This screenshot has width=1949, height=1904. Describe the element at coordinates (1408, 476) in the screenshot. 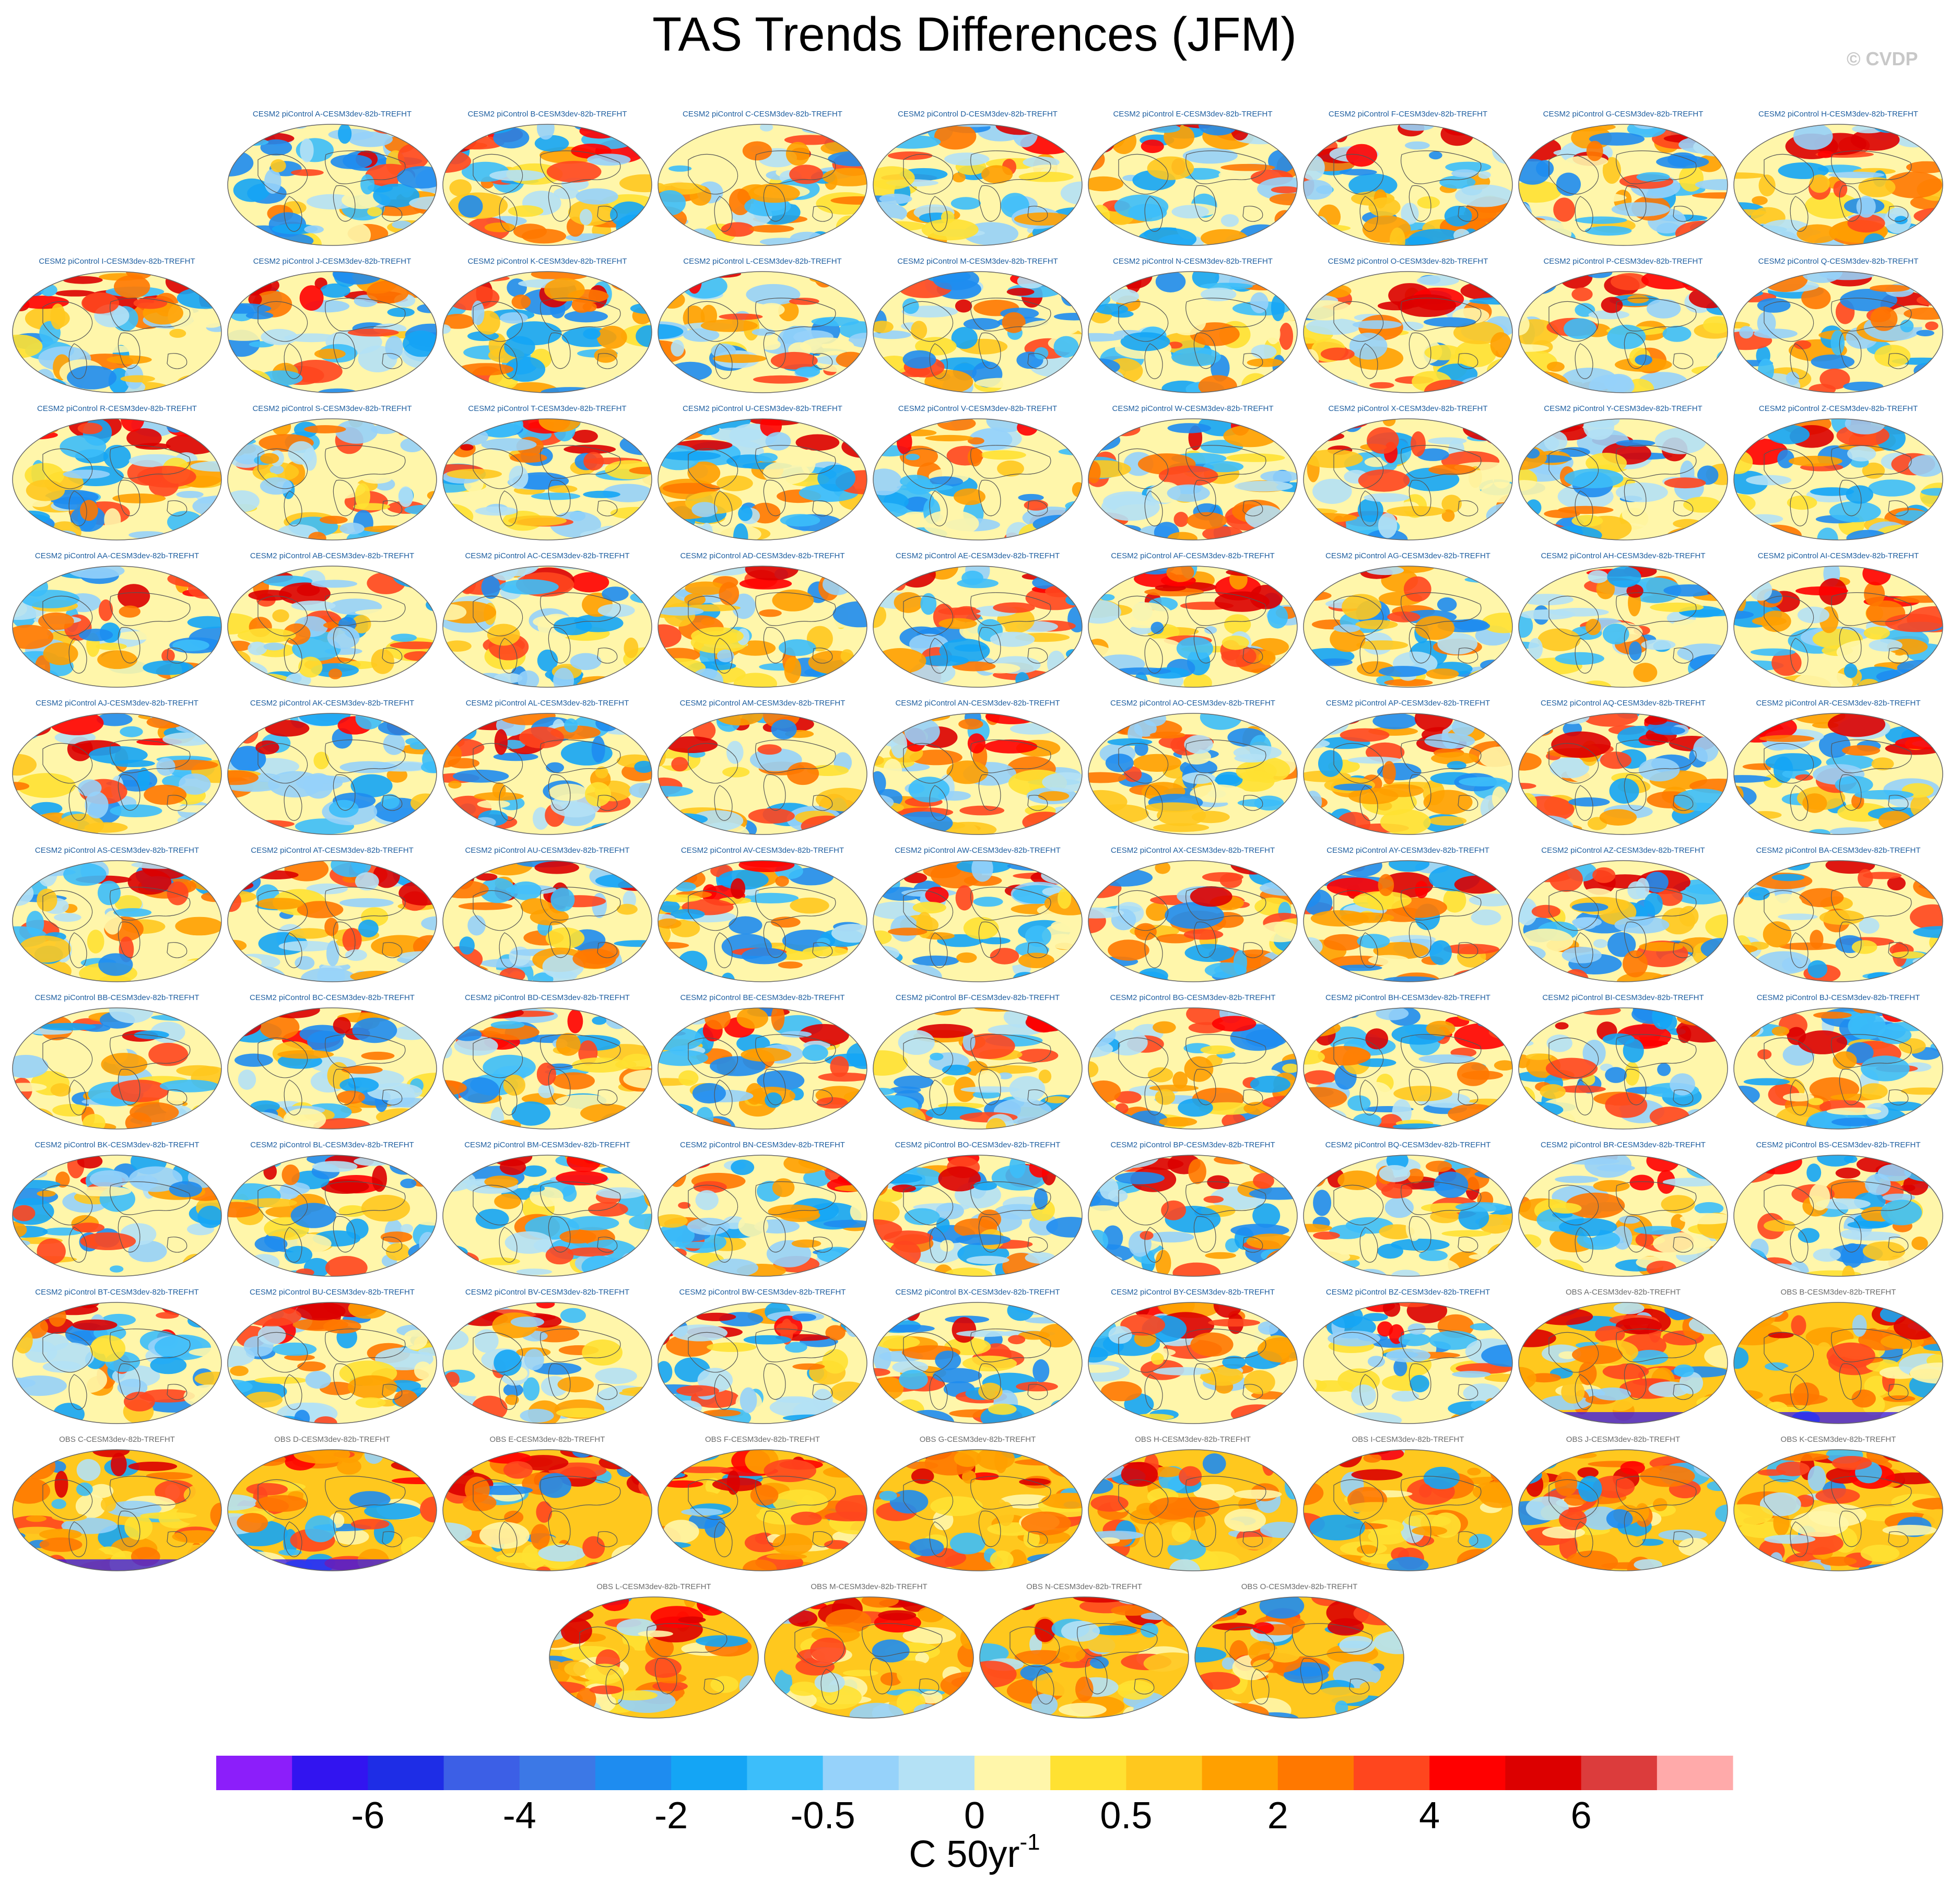

I see `map-panel: CESM2 piControl X-CESM3dev-82b-TREFHT` at that location.